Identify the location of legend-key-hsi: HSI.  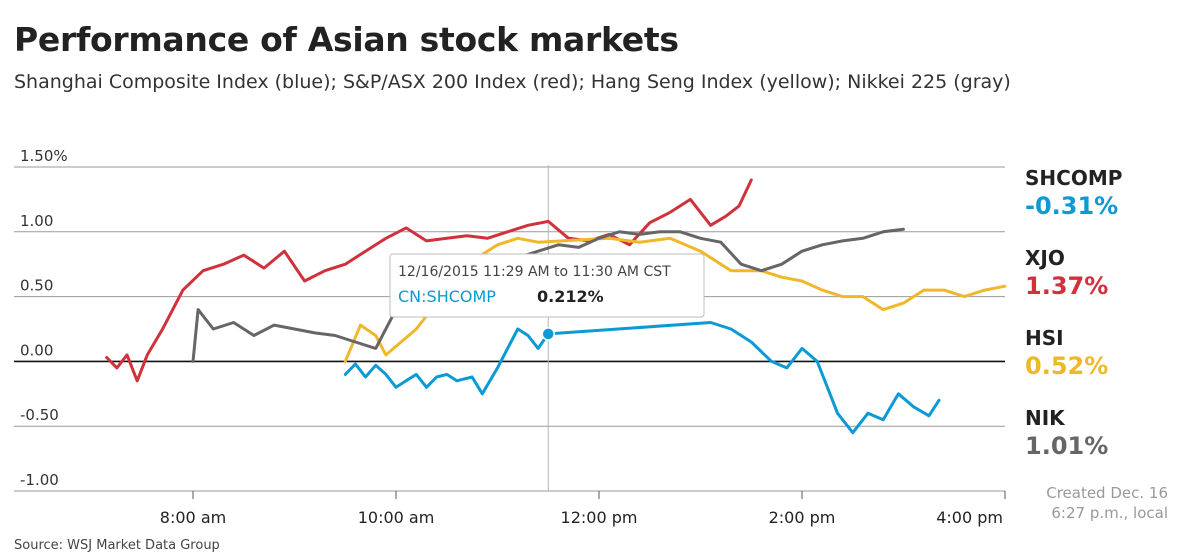
(1044, 338).